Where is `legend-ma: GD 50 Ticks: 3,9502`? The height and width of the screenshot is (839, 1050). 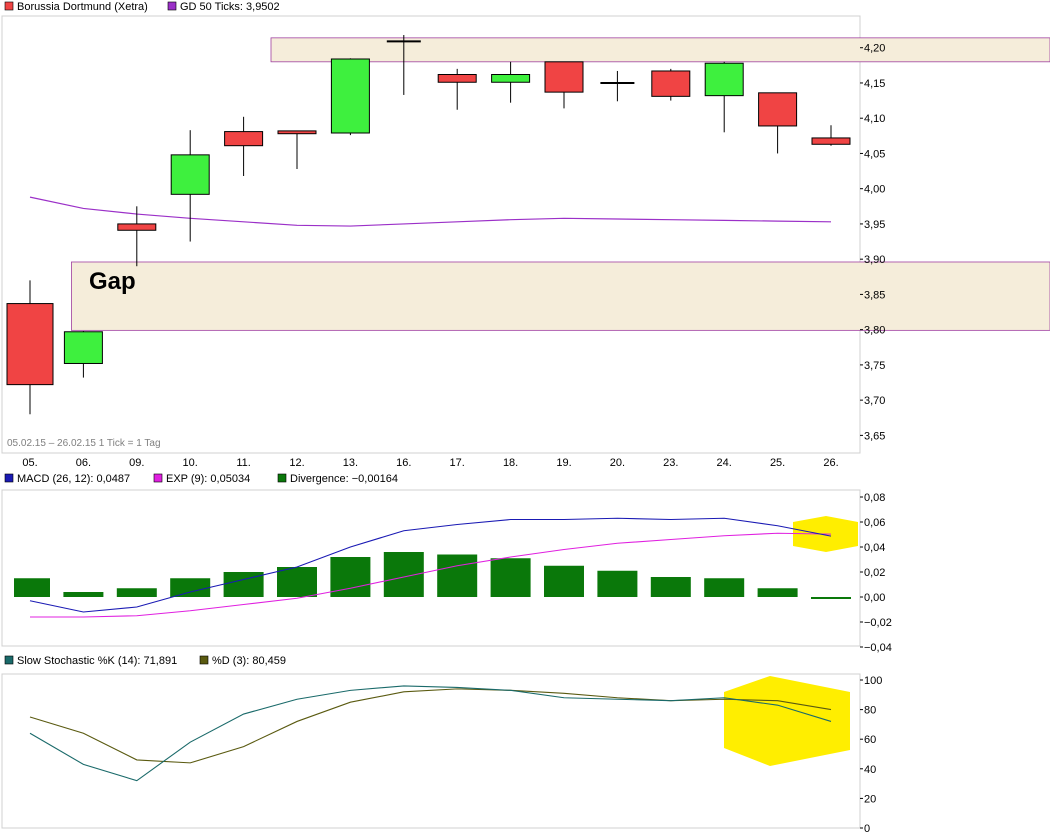 legend-ma: GD 50 Ticks: 3,9502 is located at coordinates (230, 7).